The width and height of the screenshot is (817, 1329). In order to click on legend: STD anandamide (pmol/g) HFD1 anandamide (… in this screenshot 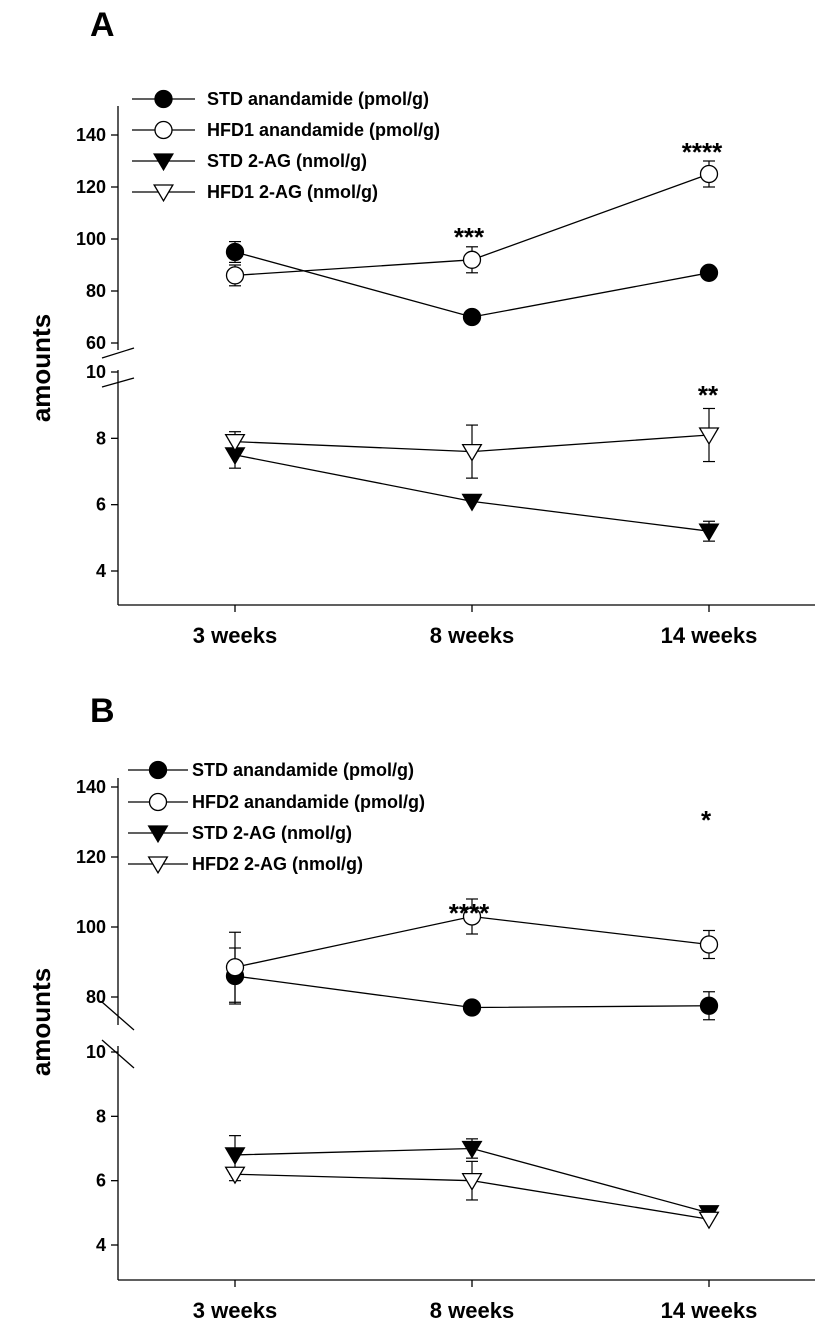, I will do `click(286, 146)`.